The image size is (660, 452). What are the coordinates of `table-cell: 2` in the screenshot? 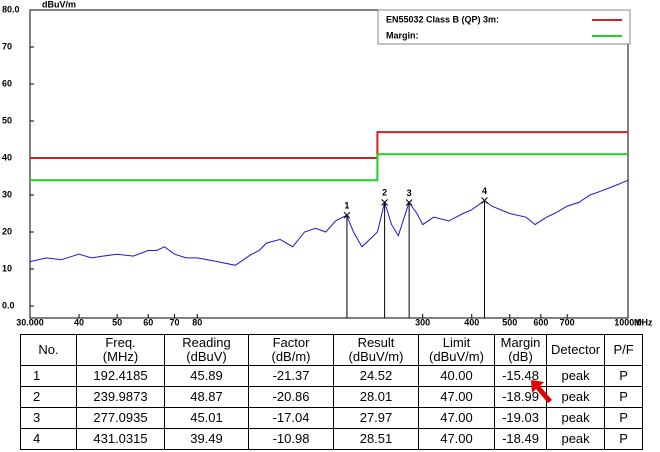 It's located at (48, 397).